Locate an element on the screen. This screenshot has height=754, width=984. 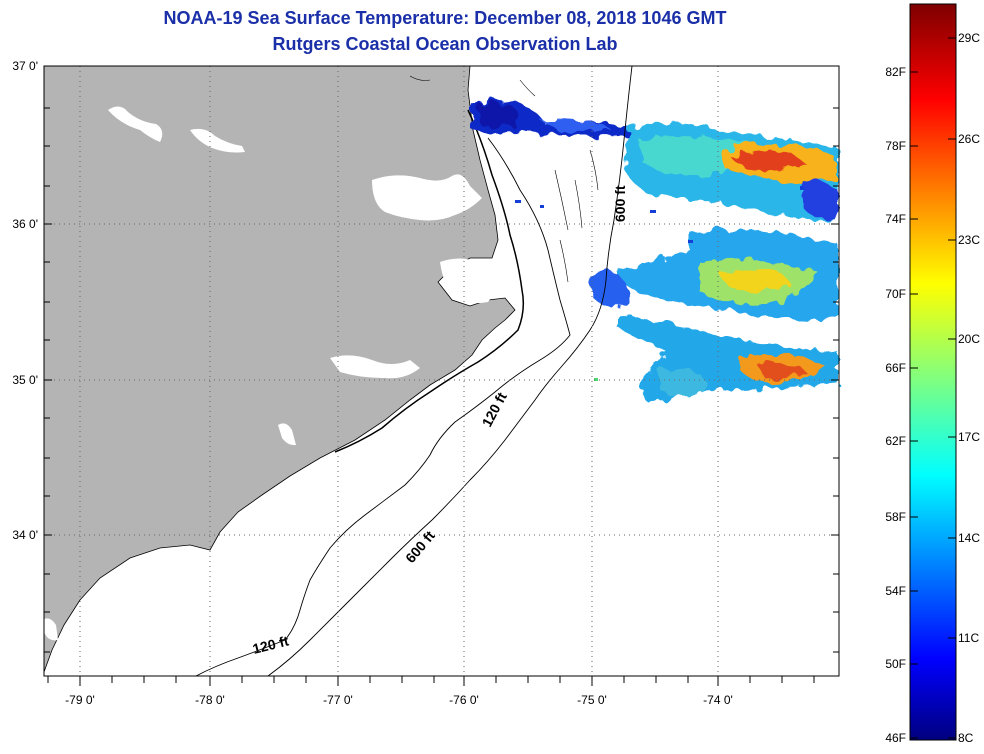
map-subtitle: Rutgers Coastal Ocean Observation Lab is located at coordinates (445, 44).